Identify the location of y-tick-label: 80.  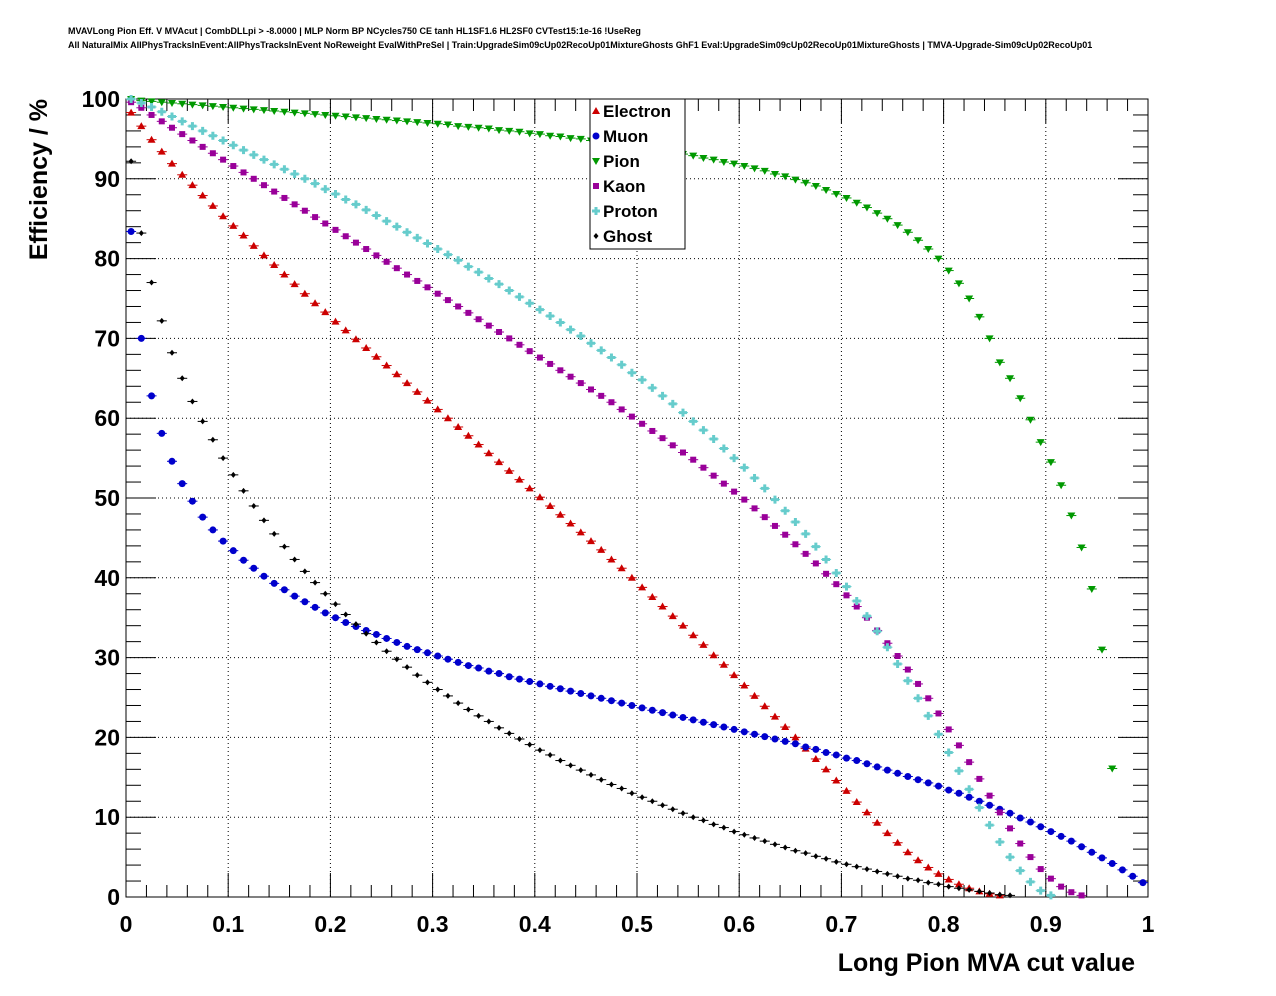
(107, 259).